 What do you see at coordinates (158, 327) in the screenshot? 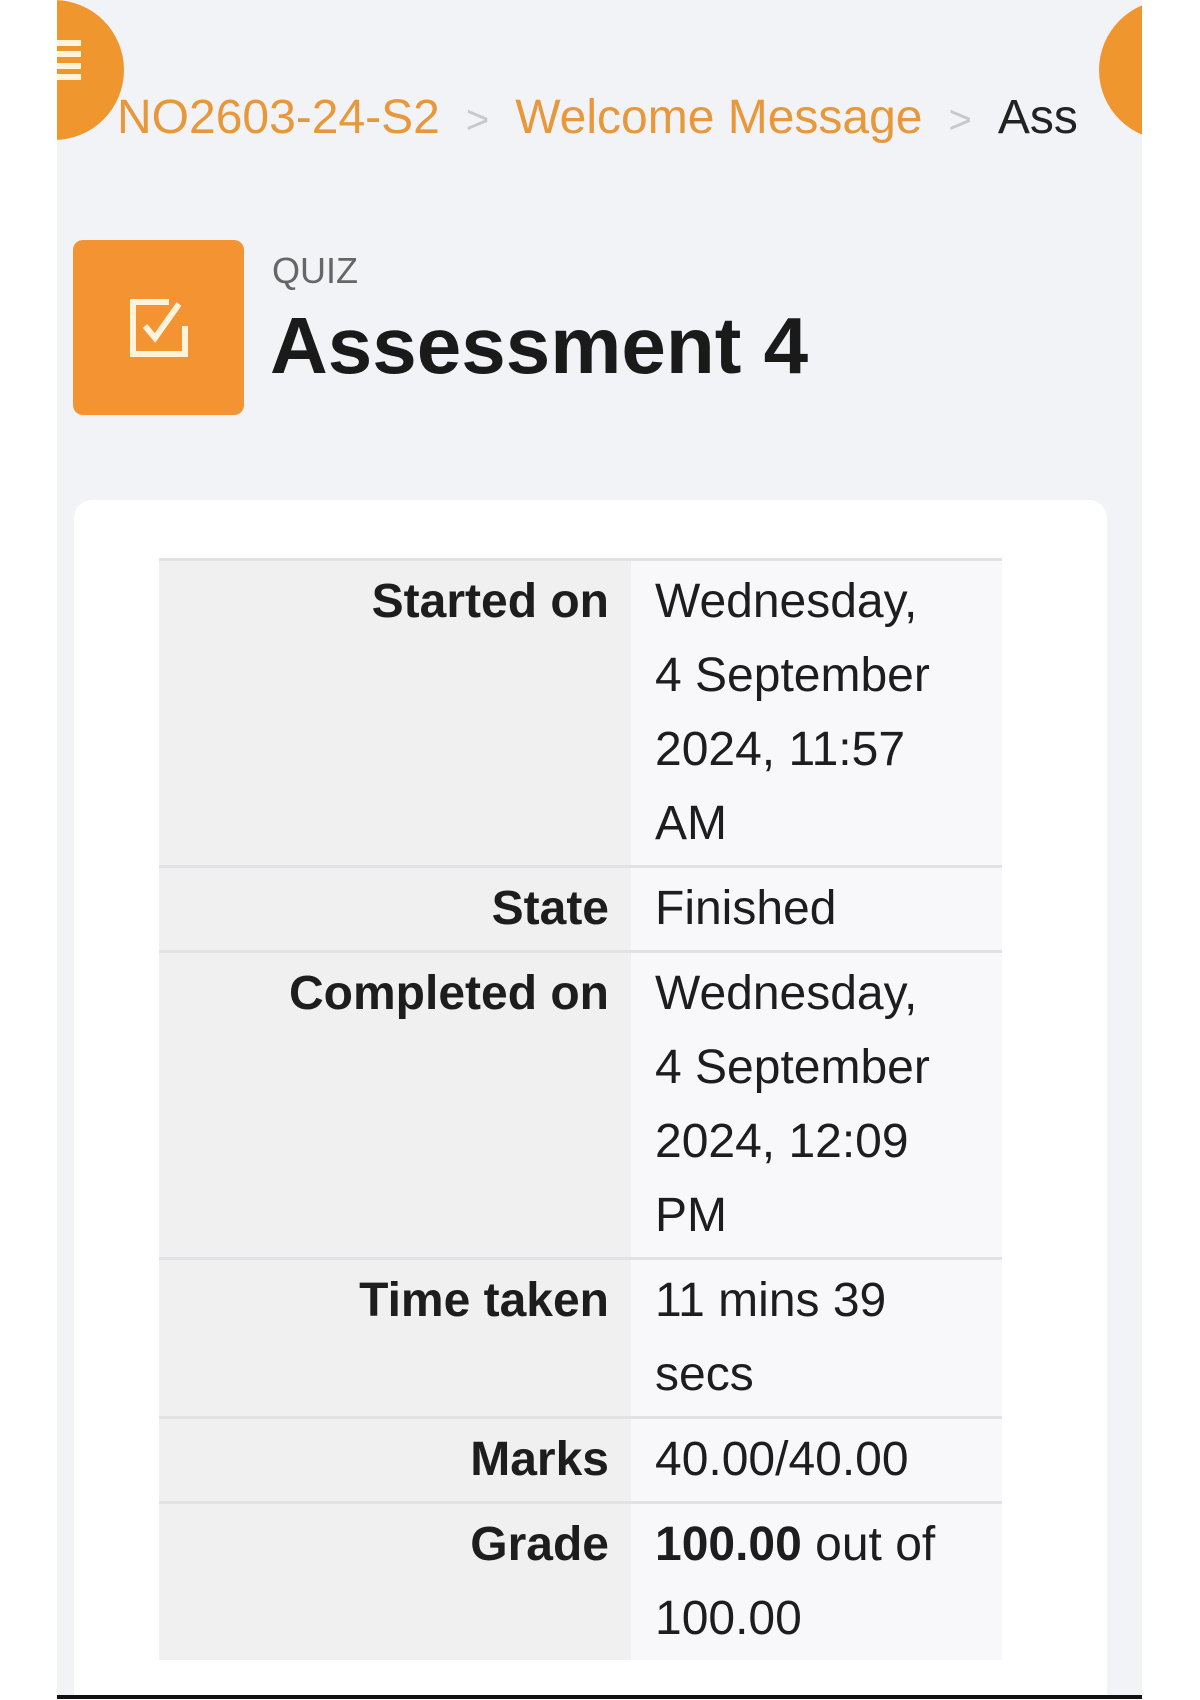
I see `quiz-checkbox-icon` at bounding box center [158, 327].